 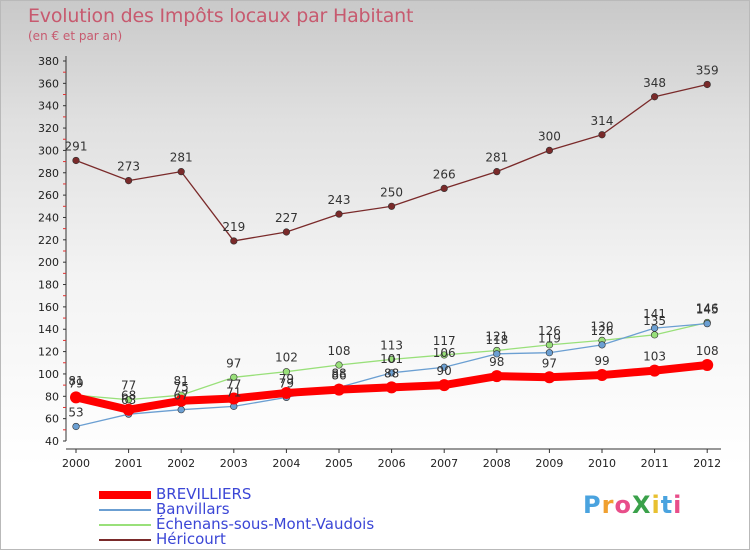 What do you see at coordinates (444, 371) in the screenshot?
I see `data-label: 90` at bounding box center [444, 371].